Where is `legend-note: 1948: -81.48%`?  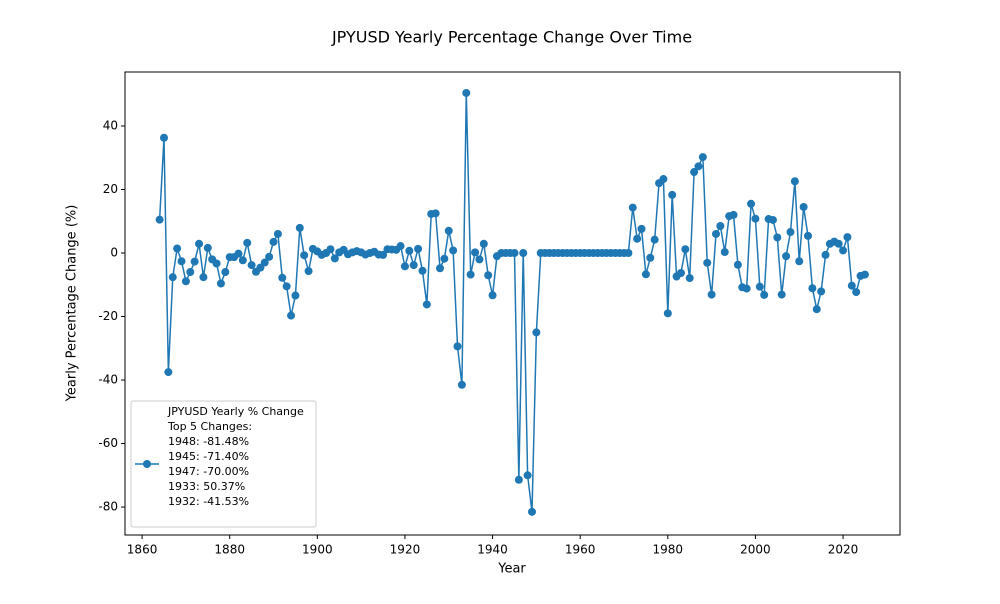 legend-note: 1948: -81.48% is located at coordinates (208, 441).